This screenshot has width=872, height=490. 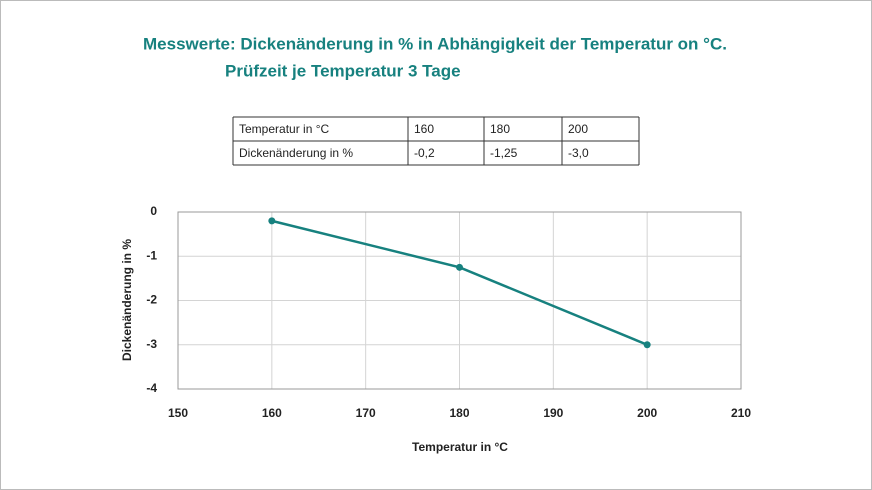 I want to click on y-tick-label: 0, so click(x=153, y=211).